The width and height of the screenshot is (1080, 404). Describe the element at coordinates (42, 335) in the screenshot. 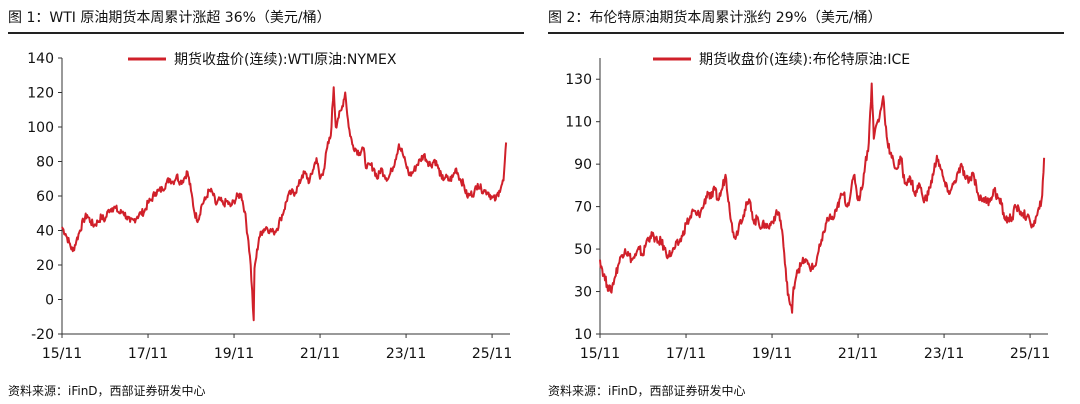

I see `y-tick-label: -20` at that location.